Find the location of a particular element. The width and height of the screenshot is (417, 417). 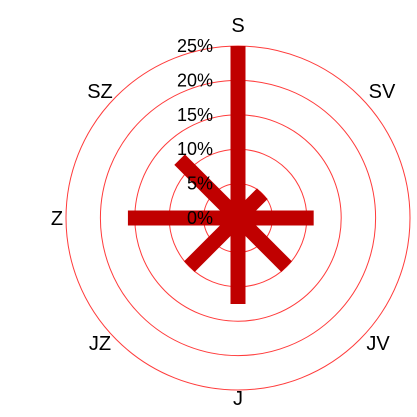

direction-label-jv: JV is located at coordinates (378, 344).